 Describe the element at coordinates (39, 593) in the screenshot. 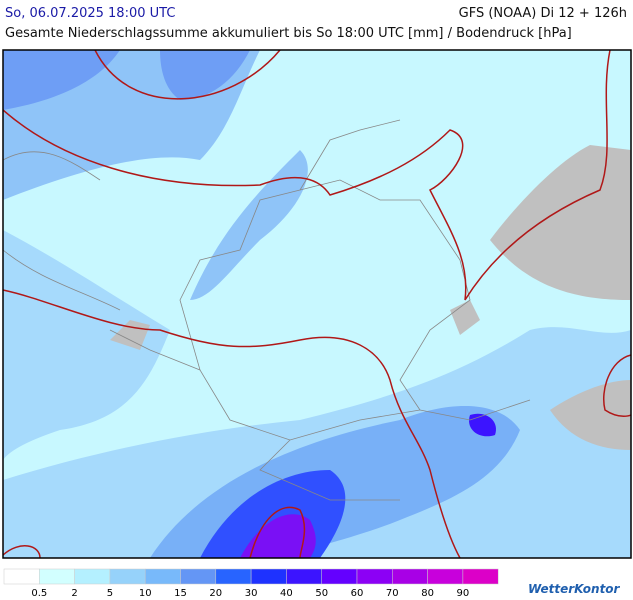

I see `legend-label: 0.5` at that location.